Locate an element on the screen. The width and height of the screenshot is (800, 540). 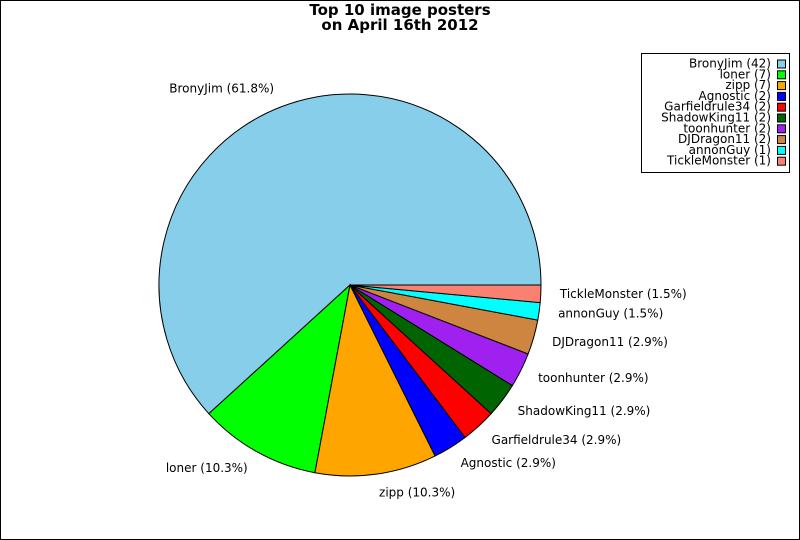
legend-label: toonhunter (2) is located at coordinates (727, 128).